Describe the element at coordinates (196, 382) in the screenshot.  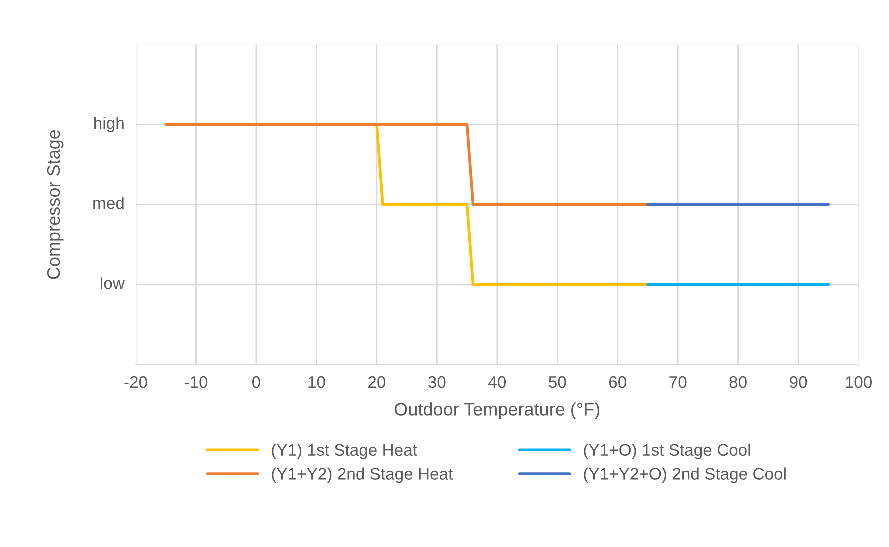
I see `x-tick-label: -10` at that location.